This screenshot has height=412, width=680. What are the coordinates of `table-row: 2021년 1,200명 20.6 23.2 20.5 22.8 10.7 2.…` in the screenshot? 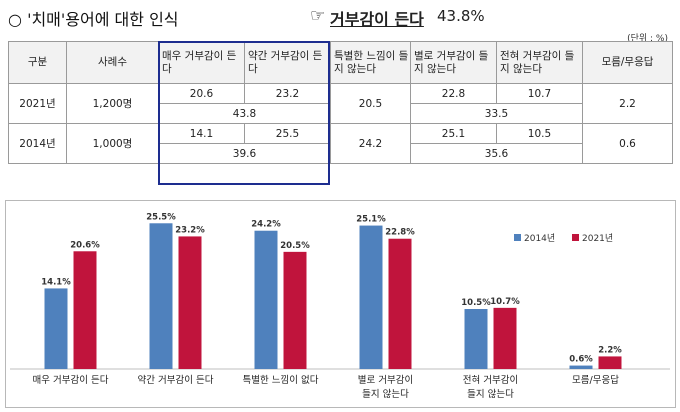 It's located at (340, 103).